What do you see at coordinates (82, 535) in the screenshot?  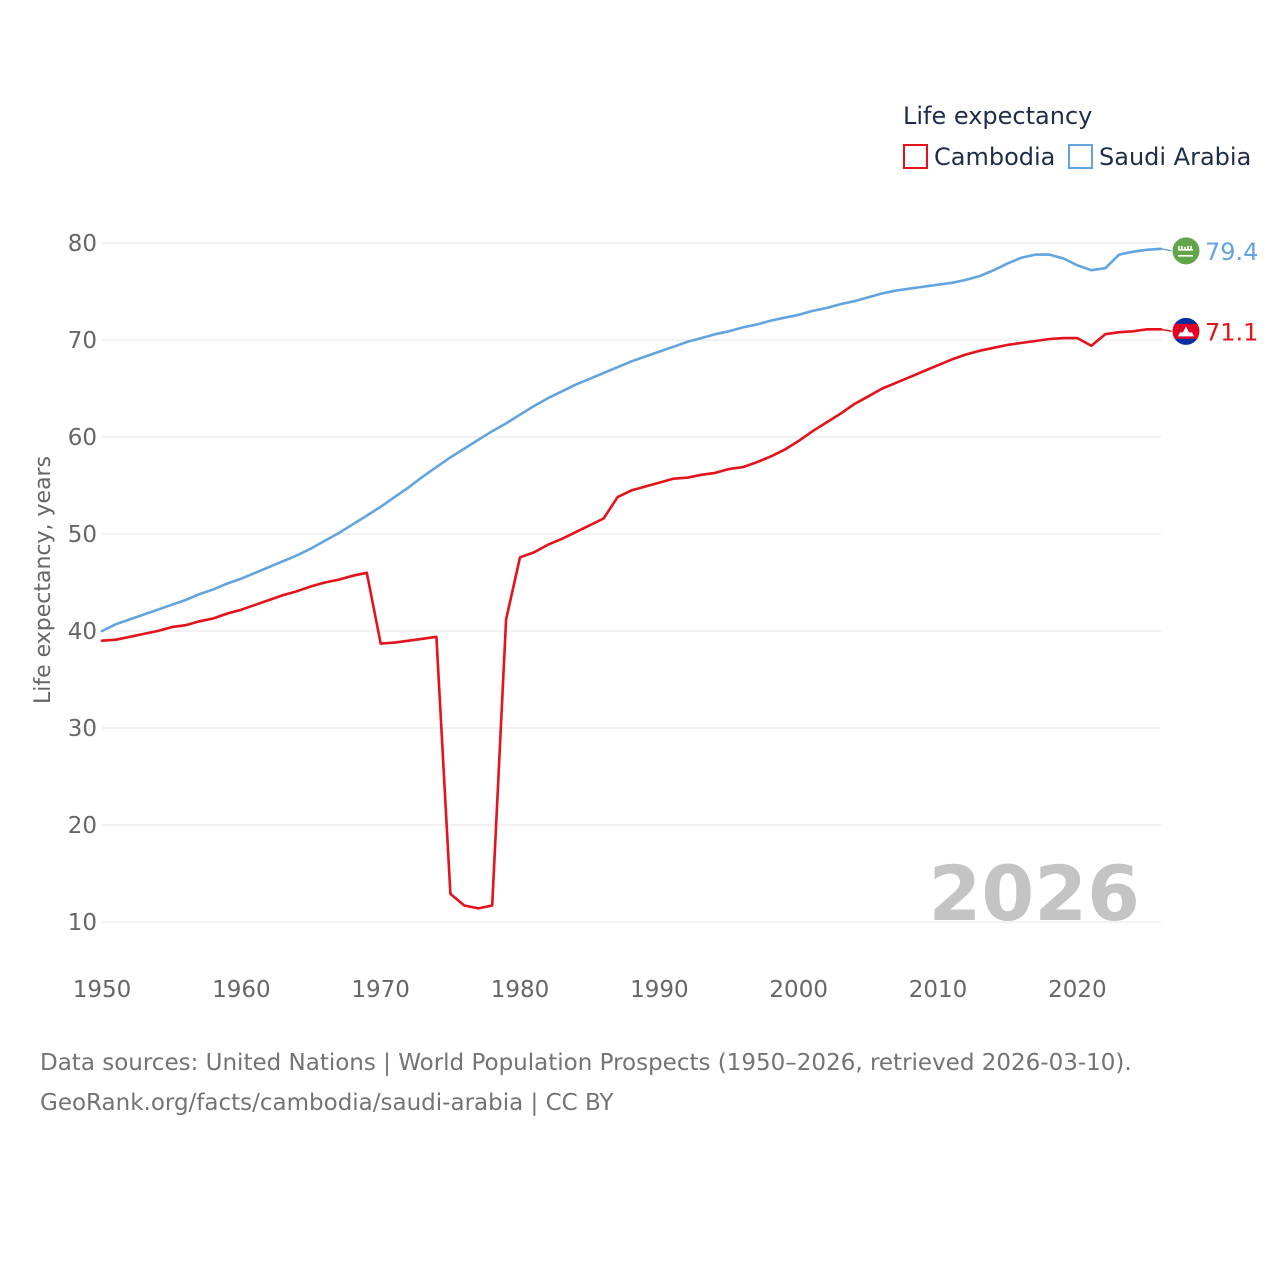 I see `y-tick-label-50: 50` at bounding box center [82, 535].